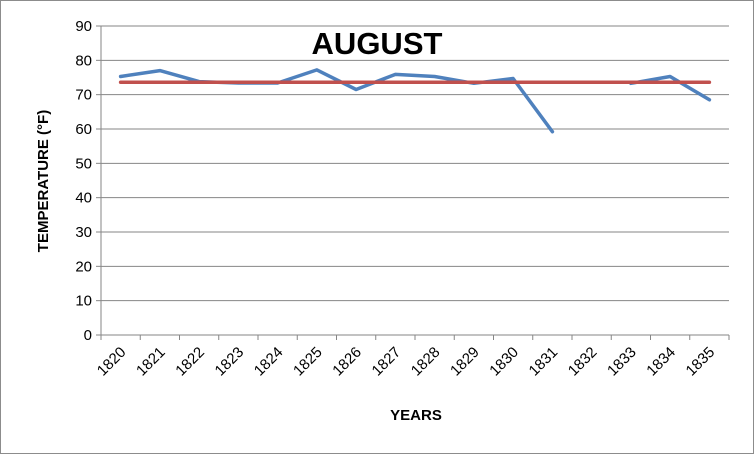 This screenshot has height=454, width=754. I want to click on series-lines, so click(415, 101).